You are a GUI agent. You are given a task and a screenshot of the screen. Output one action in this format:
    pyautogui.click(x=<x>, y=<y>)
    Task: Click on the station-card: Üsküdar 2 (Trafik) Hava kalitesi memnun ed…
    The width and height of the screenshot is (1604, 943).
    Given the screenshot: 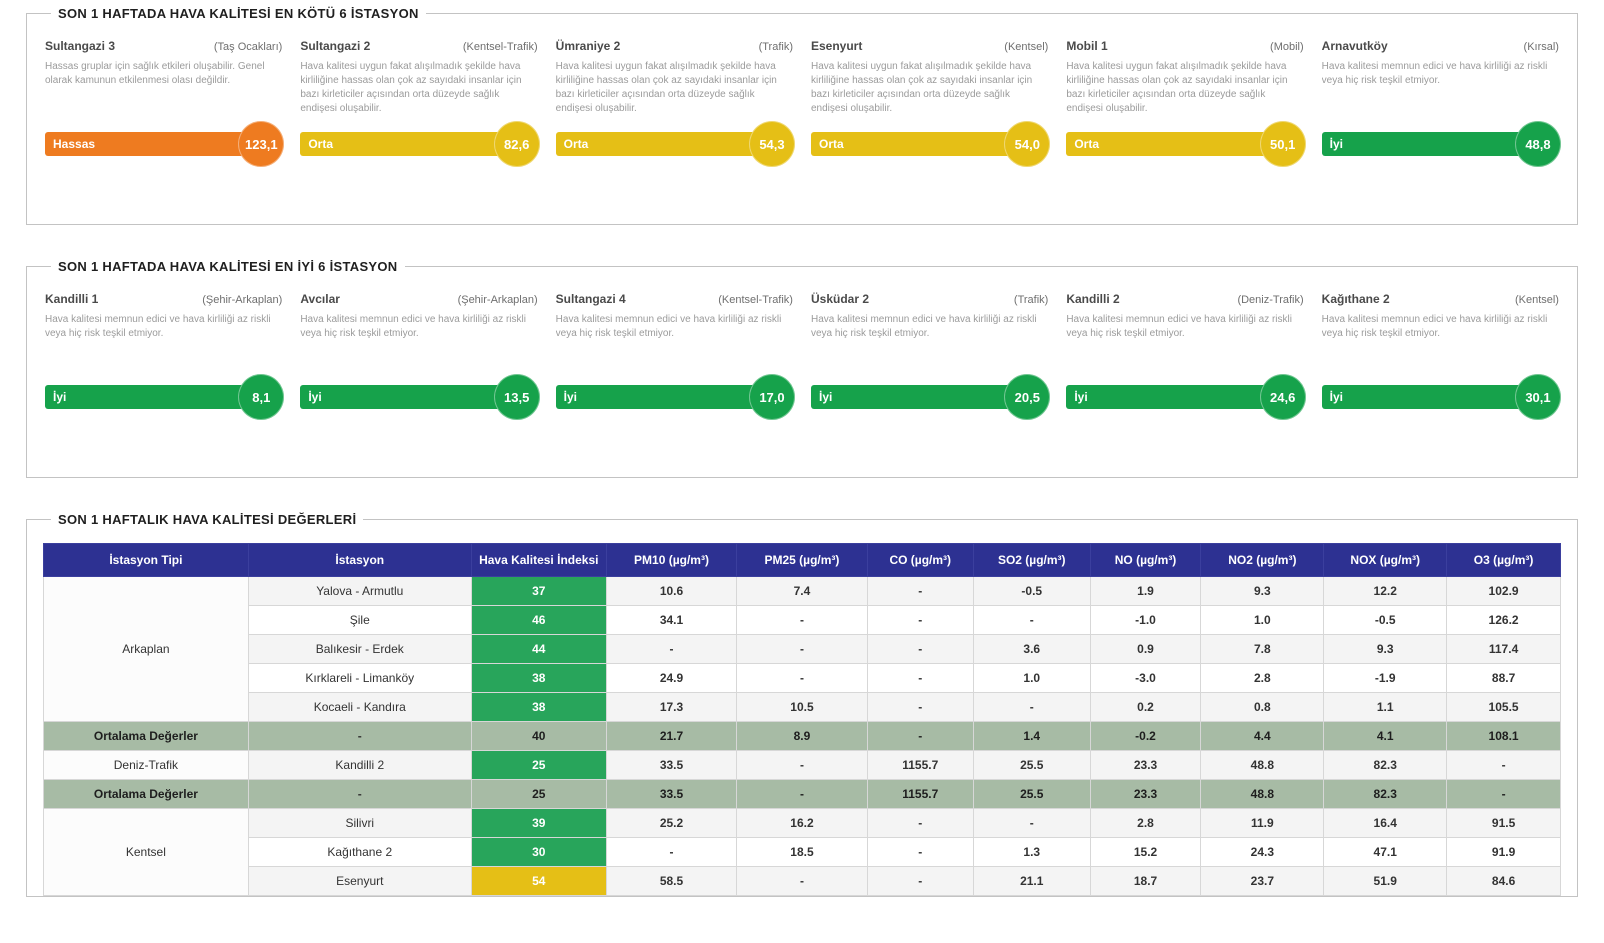 What is the action you would take?
    pyautogui.click(x=930, y=357)
    